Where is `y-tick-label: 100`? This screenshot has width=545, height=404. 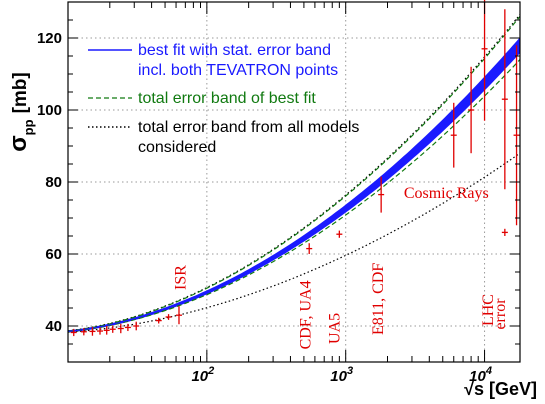
y-tick-label: 100 is located at coordinates (49, 110).